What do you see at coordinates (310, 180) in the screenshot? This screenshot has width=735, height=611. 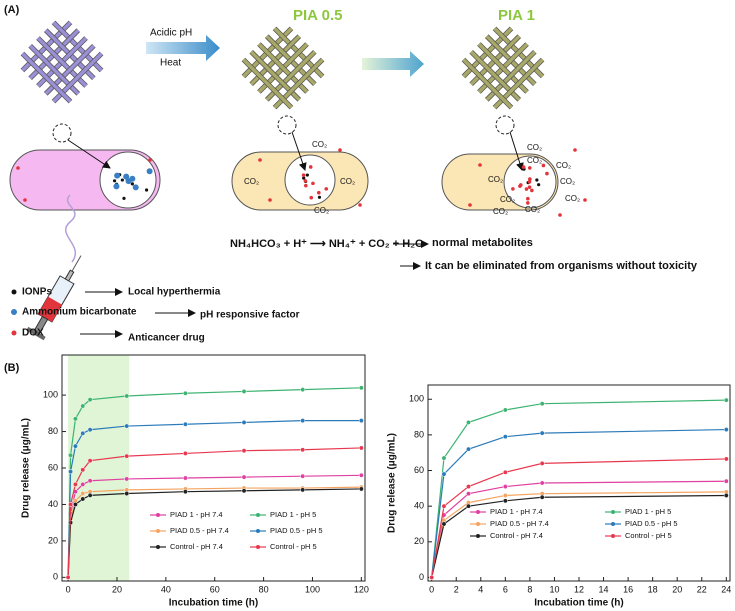 I see `particle` at bounding box center [310, 180].